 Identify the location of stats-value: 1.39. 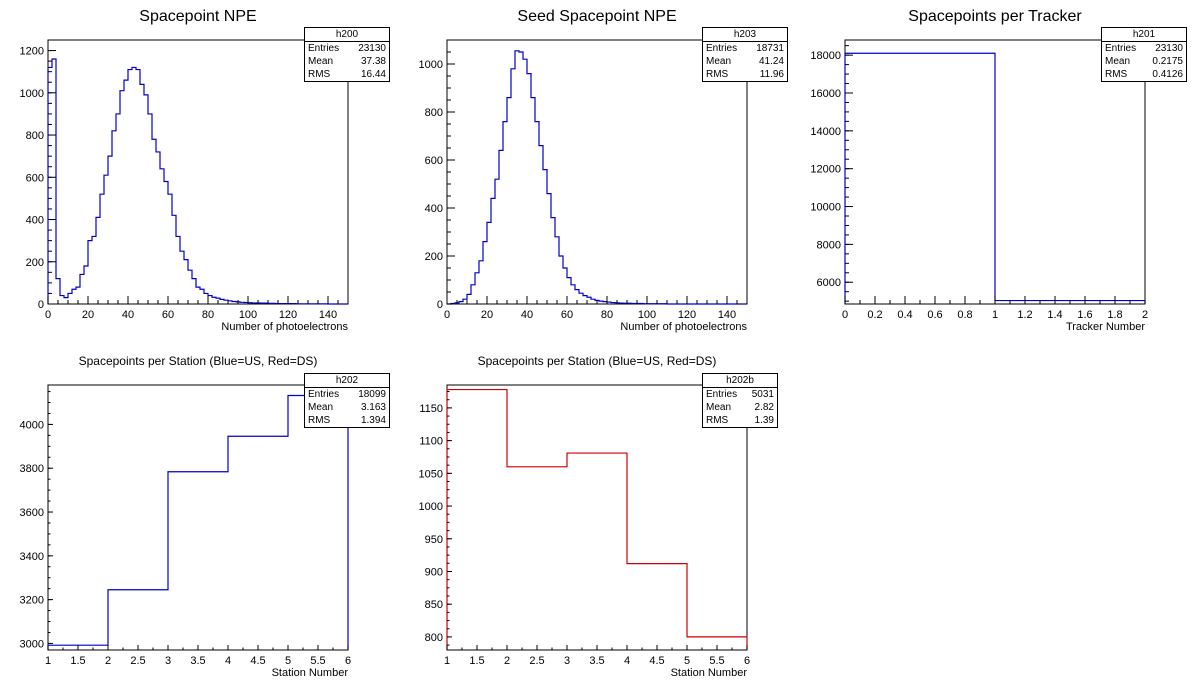
(764, 420).